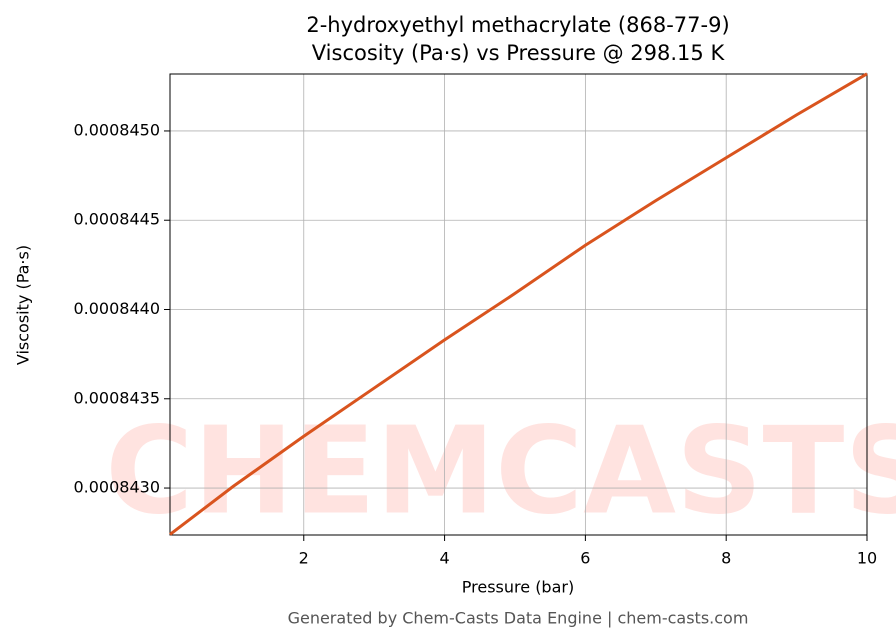 The height and width of the screenshot is (644, 896). I want to click on y-axis-label: Viscosity (Pa·s), so click(23, 305).